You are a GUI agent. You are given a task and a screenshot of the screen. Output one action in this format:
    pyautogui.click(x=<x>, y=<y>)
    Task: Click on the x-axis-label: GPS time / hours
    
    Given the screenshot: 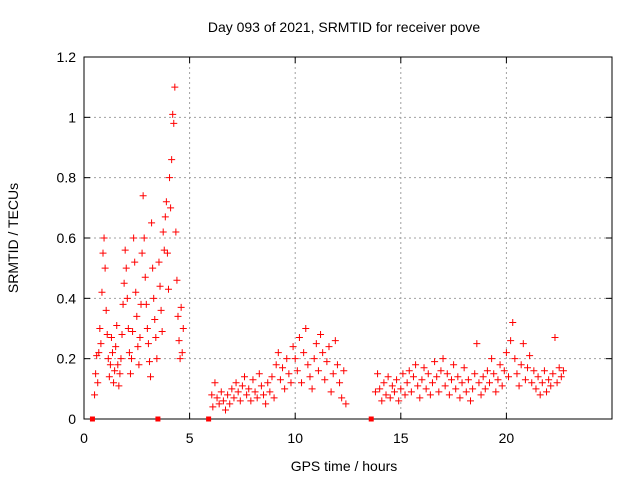 What is the action you would take?
    pyautogui.click(x=344, y=466)
    